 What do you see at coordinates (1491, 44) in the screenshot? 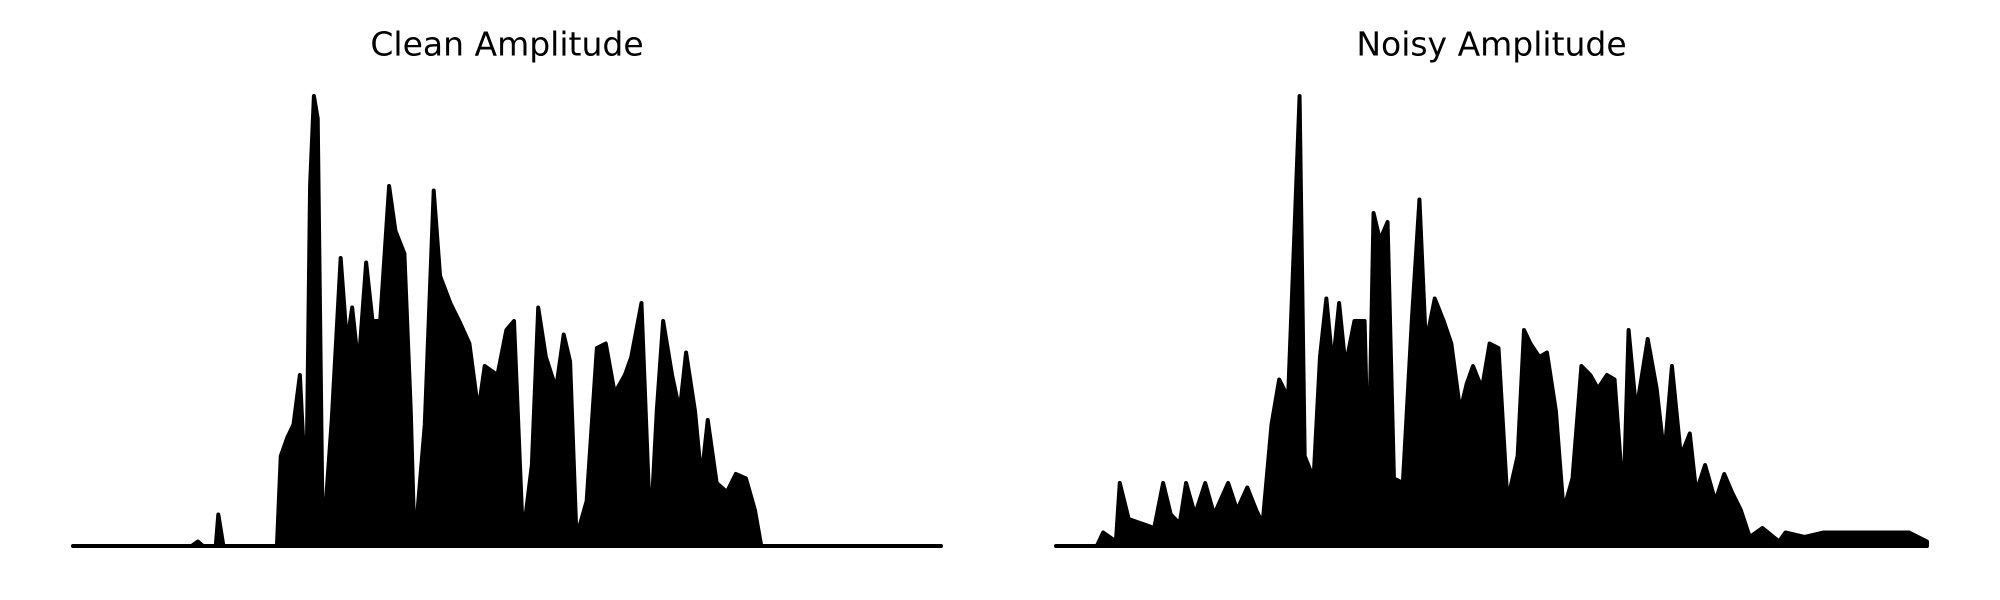
I see `chart-title: Noisy Amplitude` at bounding box center [1491, 44].